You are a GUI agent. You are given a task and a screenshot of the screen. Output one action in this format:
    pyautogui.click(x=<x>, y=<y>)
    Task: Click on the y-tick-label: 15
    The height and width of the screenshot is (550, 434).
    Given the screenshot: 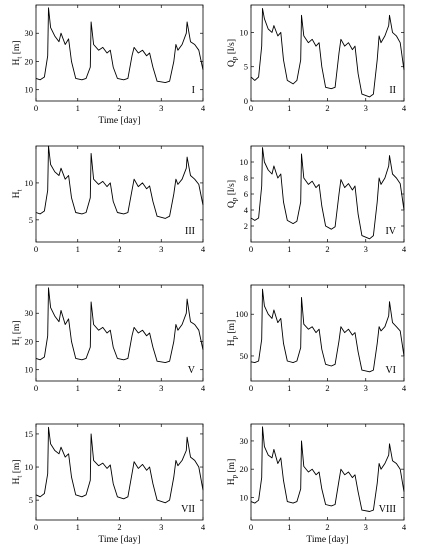 What is the action you would take?
    pyautogui.click(x=29, y=434)
    